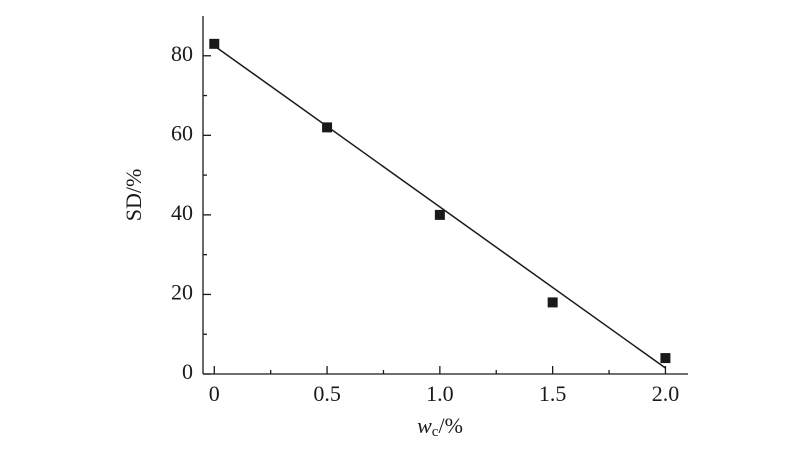 The width and height of the screenshot is (800, 449). Describe the element at coordinates (182, 132) in the screenshot. I see `y-tick-label: 60` at that location.